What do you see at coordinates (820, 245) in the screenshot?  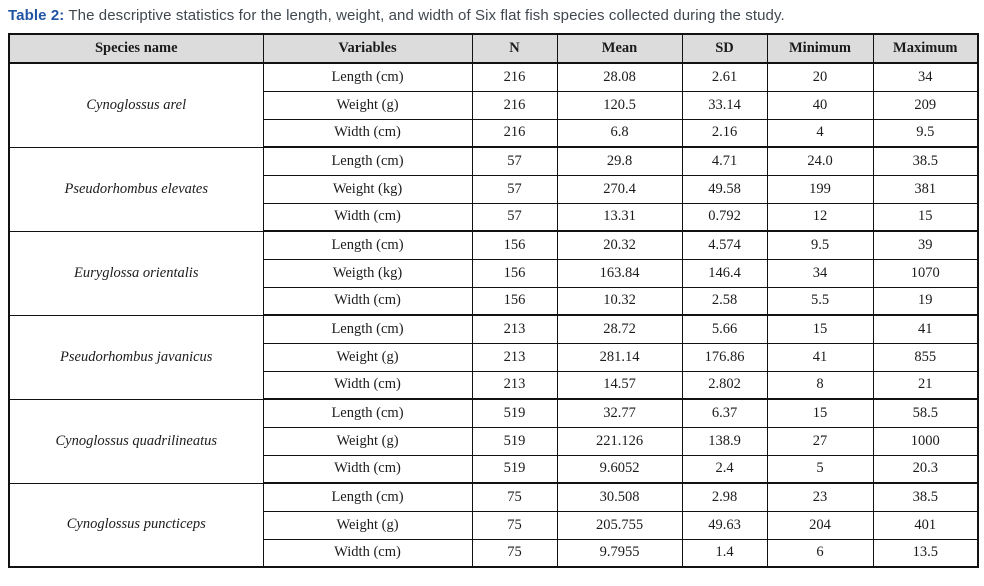 I see `min-cell: 9.5` at bounding box center [820, 245].